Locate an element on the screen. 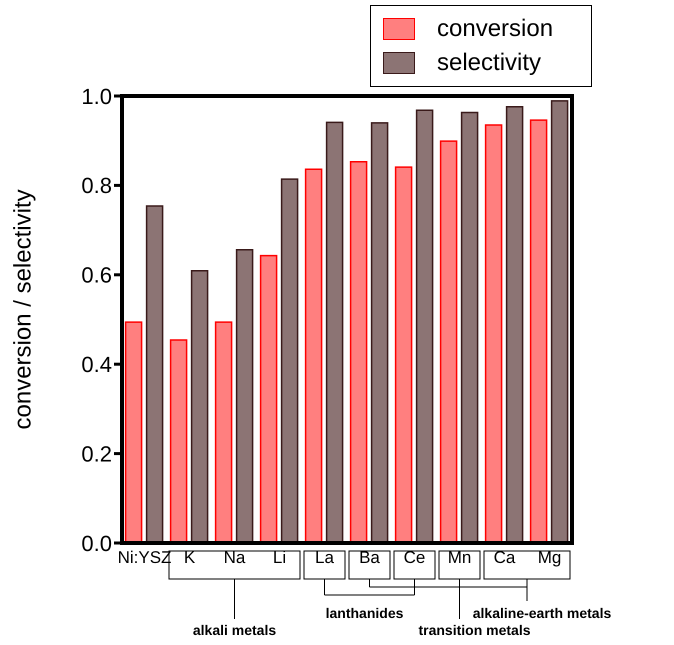 The height and width of the screenshot is (645, 674). x-tick-label: Ba is located at coordinates (369, 558).